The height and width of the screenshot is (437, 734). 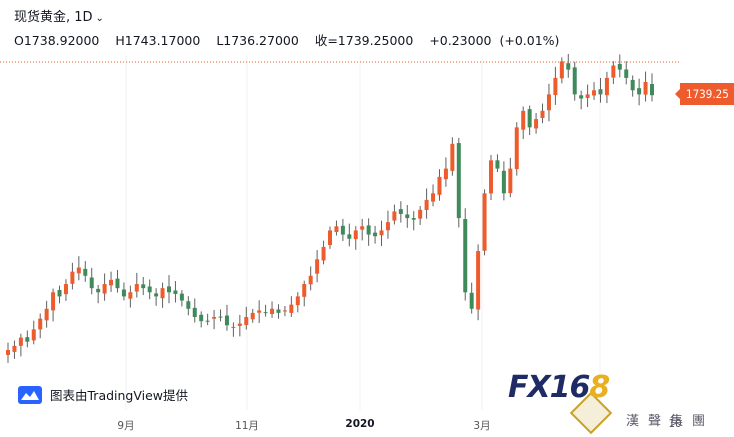 What do you see at coordinates (704, 94) in the screenshot?
I see `last-price-badge: 1739.25` at bounding box center [704, 94].